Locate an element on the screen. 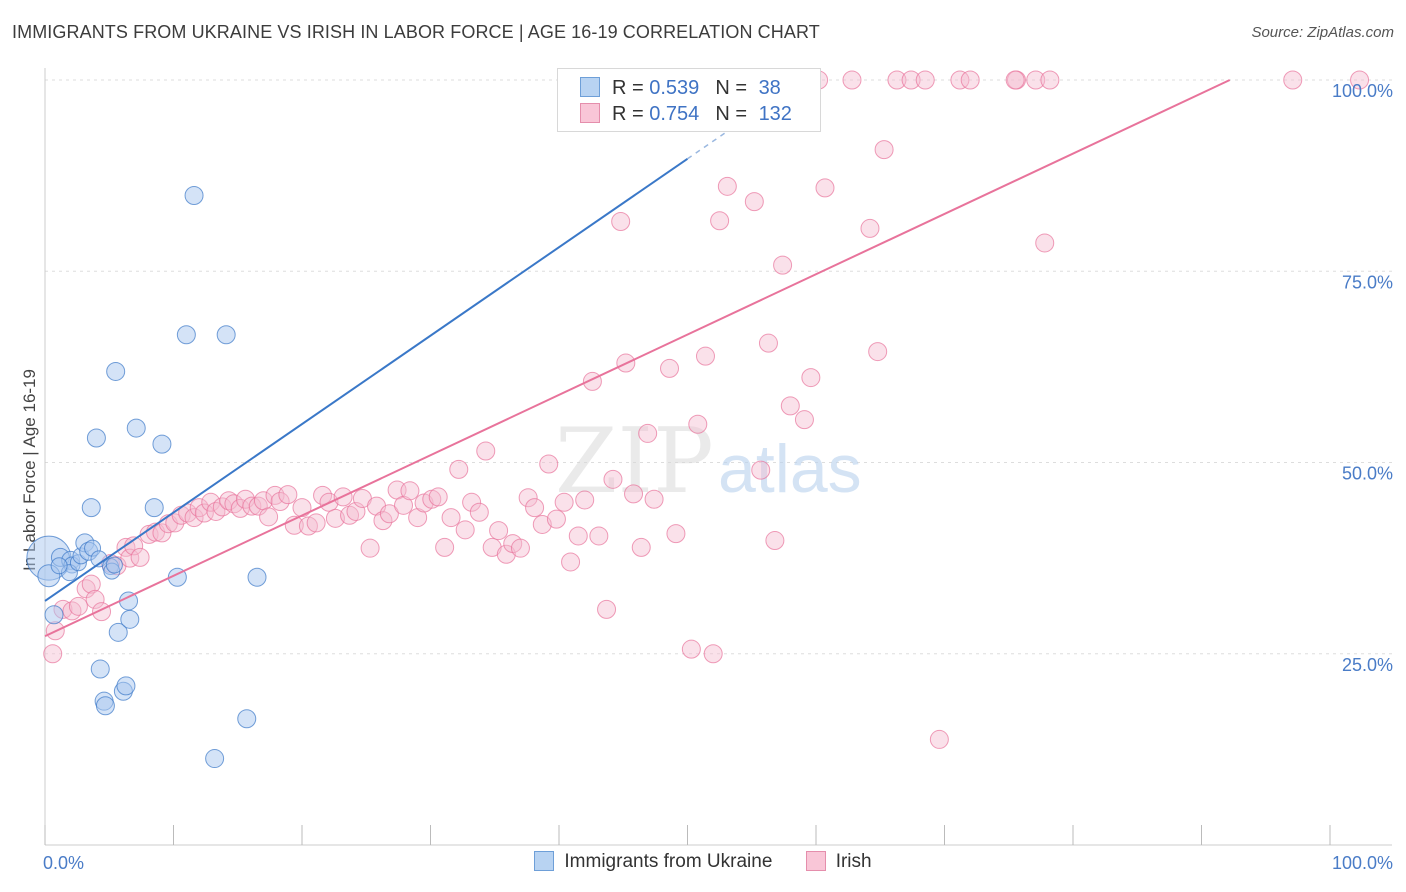 This screenshot has width=1406, height=892. bottom-legend-label: Immigrants from Ukraine is located at coordinates (668, 861).